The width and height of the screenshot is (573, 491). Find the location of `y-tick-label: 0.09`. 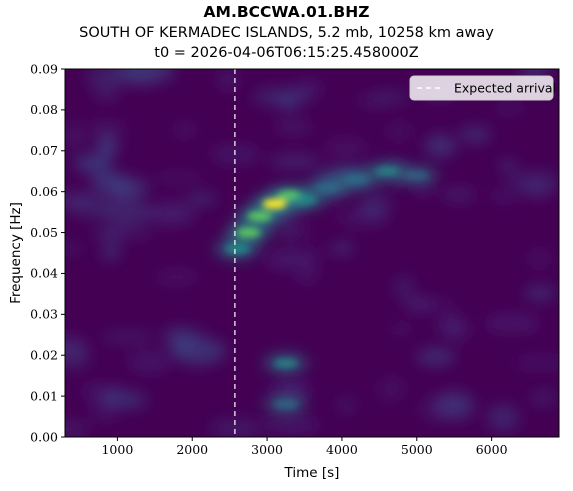

y-tick-label: 0.09 is located at coordinates (44, 68).